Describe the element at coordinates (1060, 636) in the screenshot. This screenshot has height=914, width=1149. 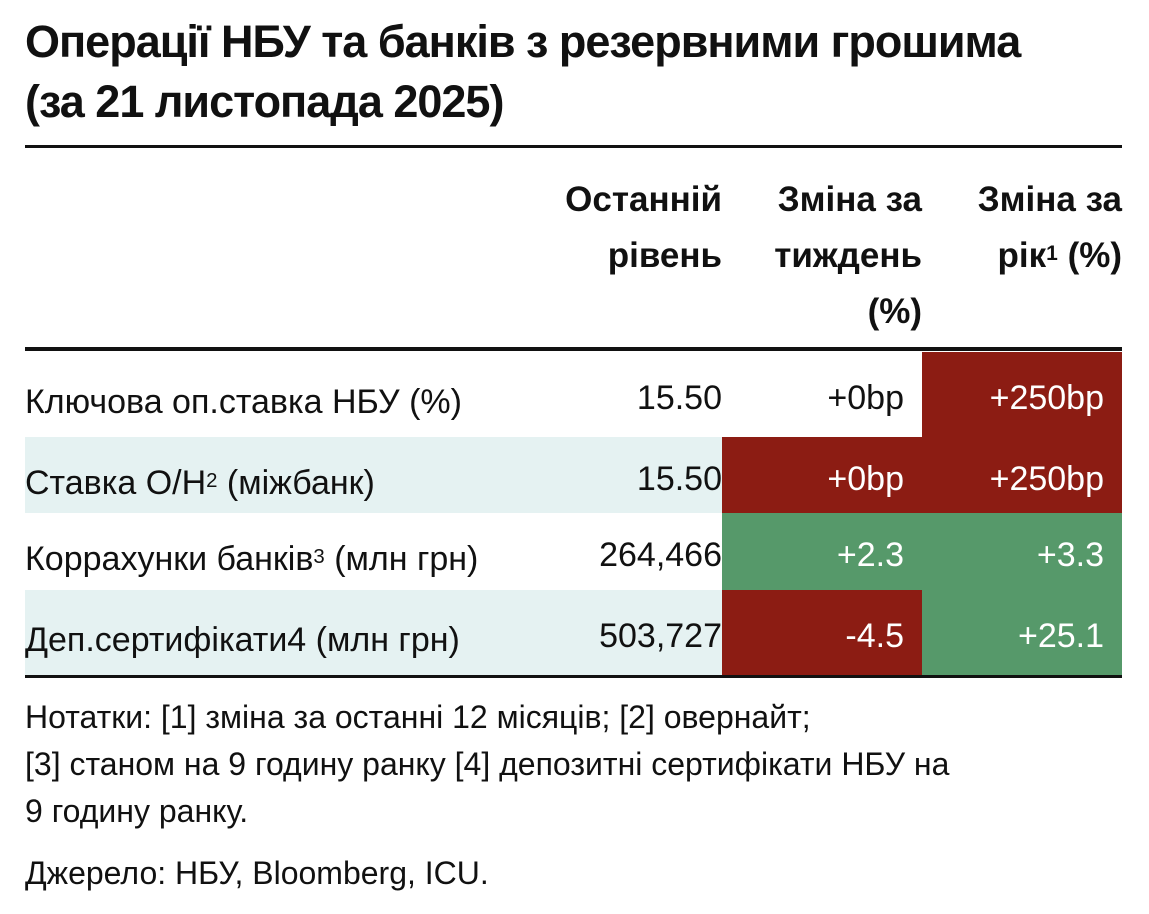
I see `cell-text: +25.1` at that location.